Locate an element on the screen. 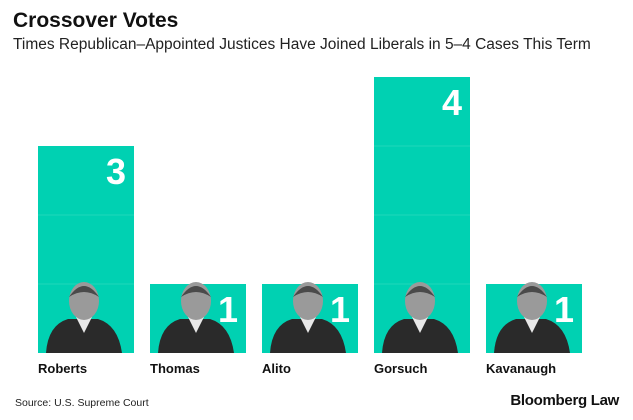 The height and width of the screenshot is (420, 633). bar-group: 1 Kavanaugh is located at coordinates (534, 329).